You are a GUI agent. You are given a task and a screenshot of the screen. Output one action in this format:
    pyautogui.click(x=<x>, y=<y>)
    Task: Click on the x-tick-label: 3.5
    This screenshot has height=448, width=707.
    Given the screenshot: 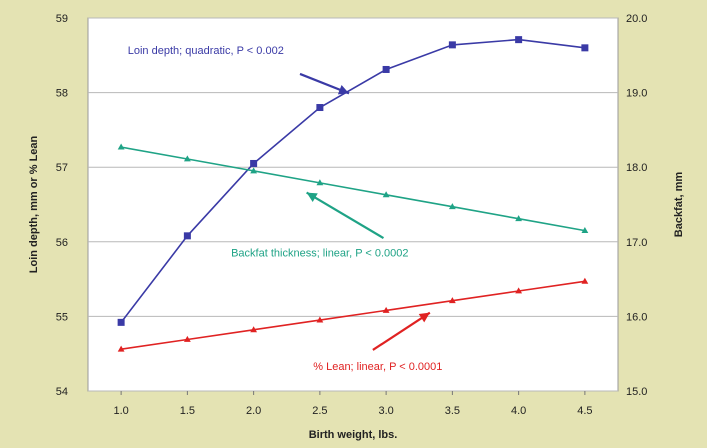 What is the action you would take?
    pyautogui.click(x=452, y=411)
    